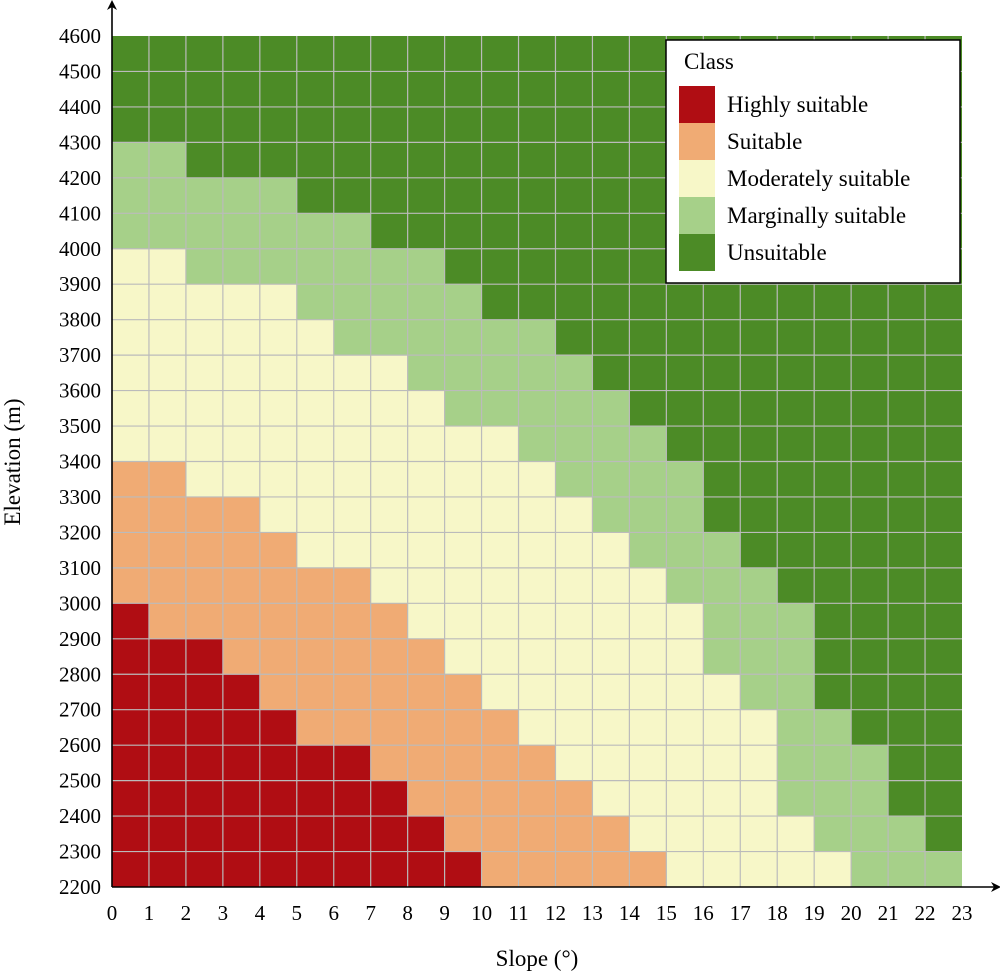 This screenshot has width=1000, height=973. I want to click on x-tick-label: 20, so click(851, 913).